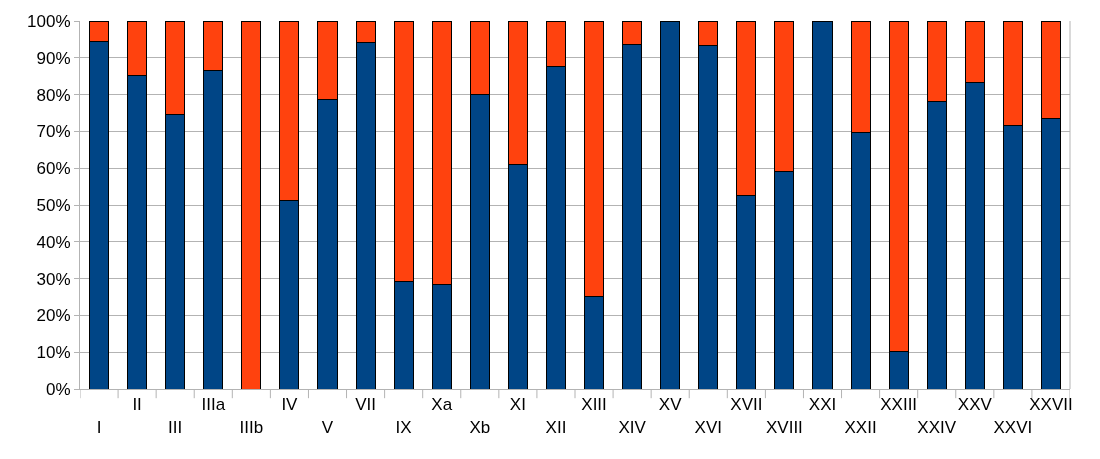 The image size is (1100, 459). What do you see at coordinates (53, 132) in the screenshot?
I see `y-tick-label: 70%` at bounding box center [53, 132].